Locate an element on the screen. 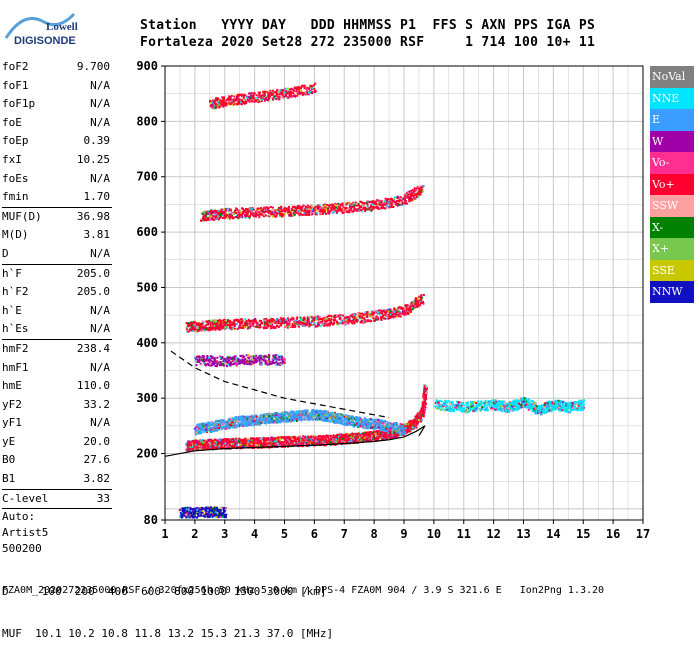  y-tick-label: 300 is located at coordinates (147, 398).